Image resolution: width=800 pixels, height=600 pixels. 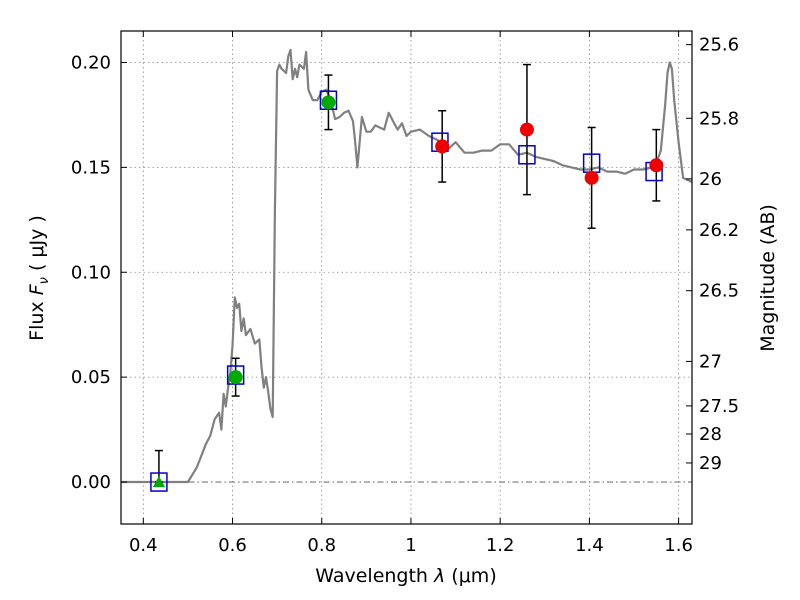 I want to click on x-tick-labels: 0.4 0.6 0.8 1 1.2 1.4 1.6, so click(x=411, y=545).